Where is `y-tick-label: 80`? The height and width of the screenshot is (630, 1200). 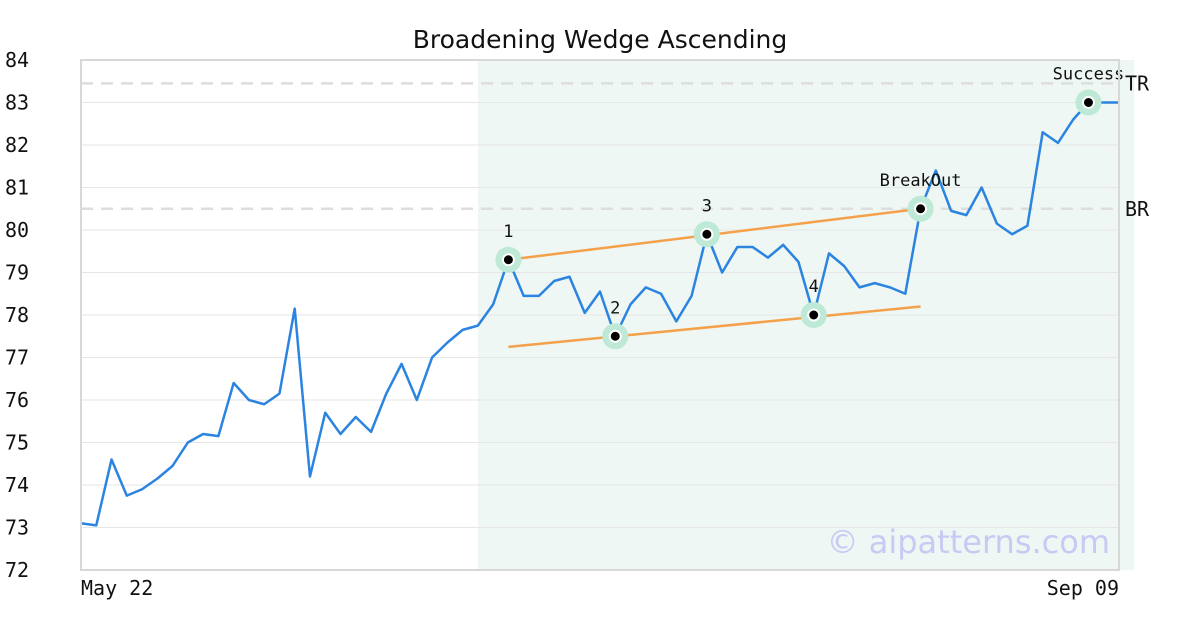
y-tick-label: 80 is located at coordinates (17, 230).